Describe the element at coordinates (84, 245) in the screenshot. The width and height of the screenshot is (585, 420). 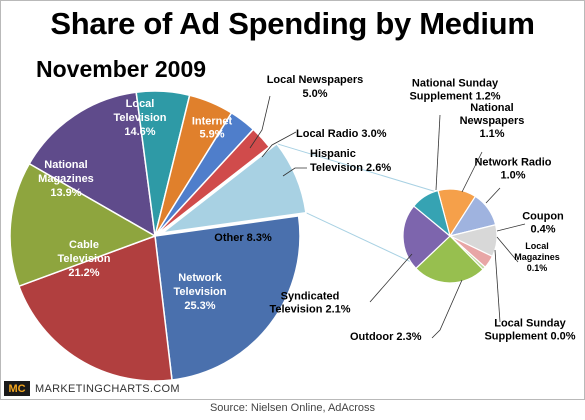
I see `label-cable-television: Cable` at that location.